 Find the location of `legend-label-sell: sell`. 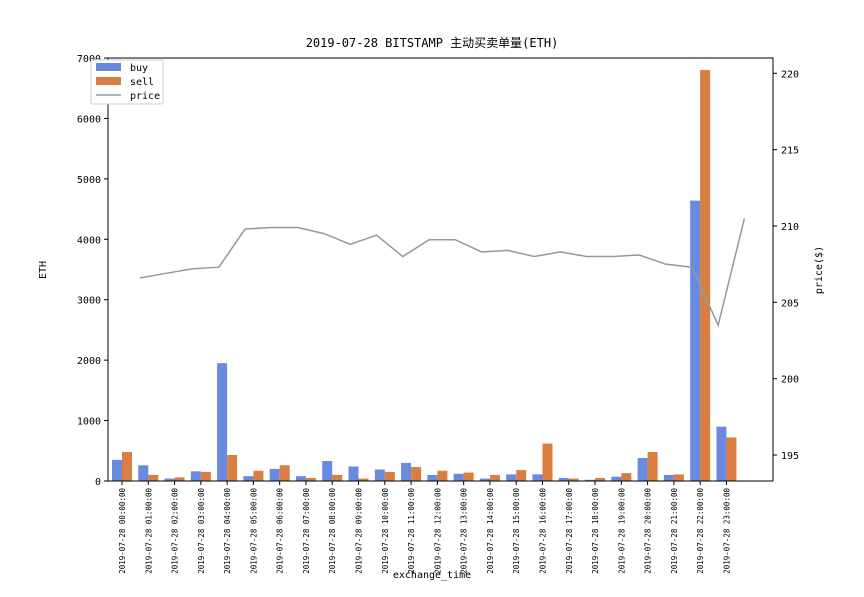

legend-label-sell: sell is located at coordinates (142, 82).